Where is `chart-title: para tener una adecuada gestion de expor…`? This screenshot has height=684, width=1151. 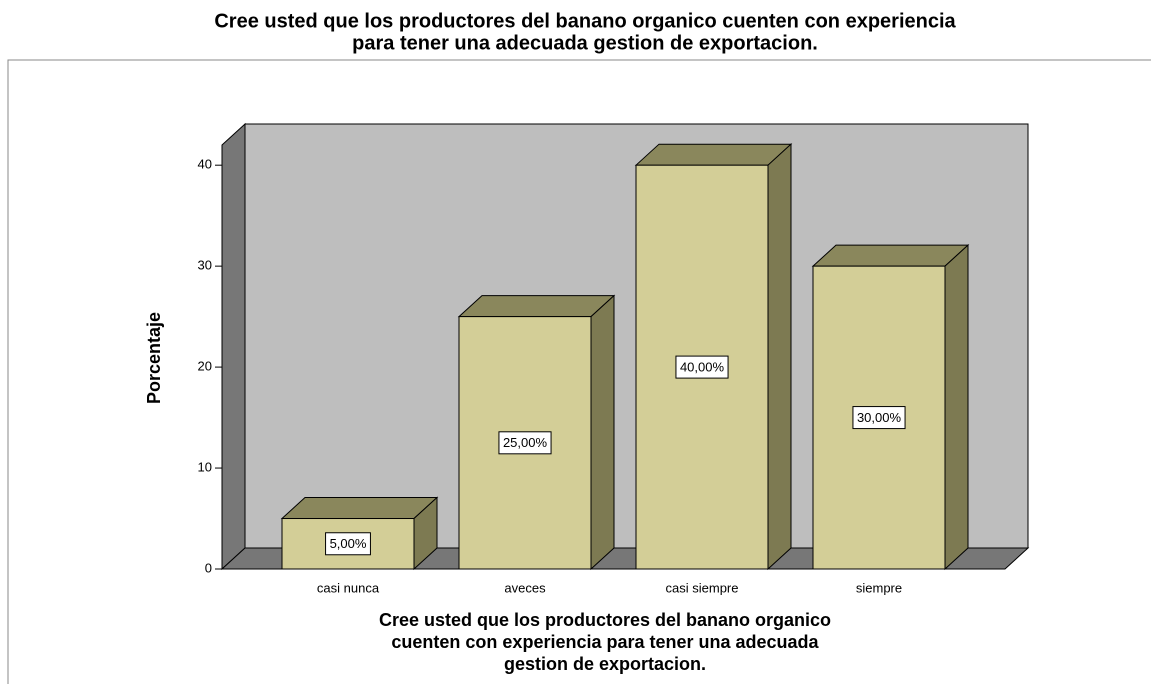 chart-title: para tener una adecuada gestion de expor… is located at coordinates (585, 43).